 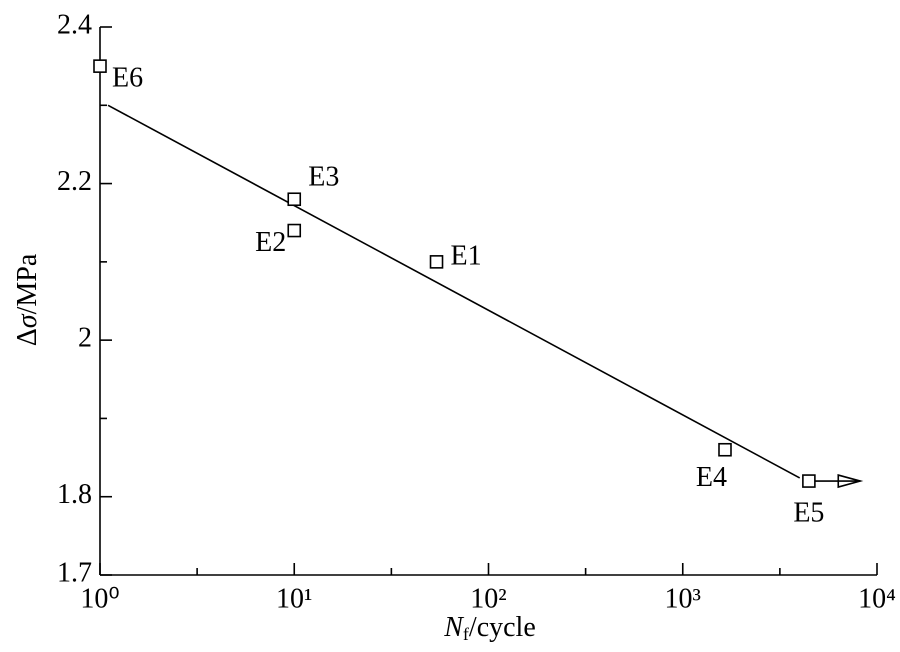 I want to click on point-label: E5, so click(x=808, y=512).